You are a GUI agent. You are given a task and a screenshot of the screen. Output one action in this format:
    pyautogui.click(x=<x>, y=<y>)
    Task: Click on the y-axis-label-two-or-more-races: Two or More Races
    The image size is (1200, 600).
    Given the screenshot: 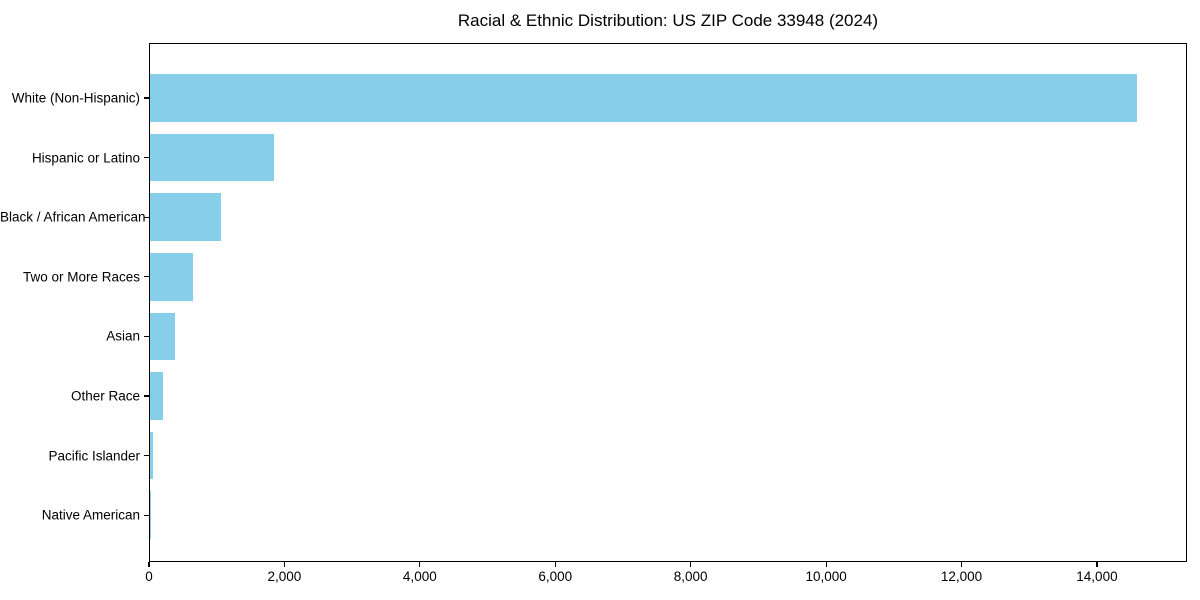 What is the action you would take?
    pyautogui.click(x=81, y=277)
    